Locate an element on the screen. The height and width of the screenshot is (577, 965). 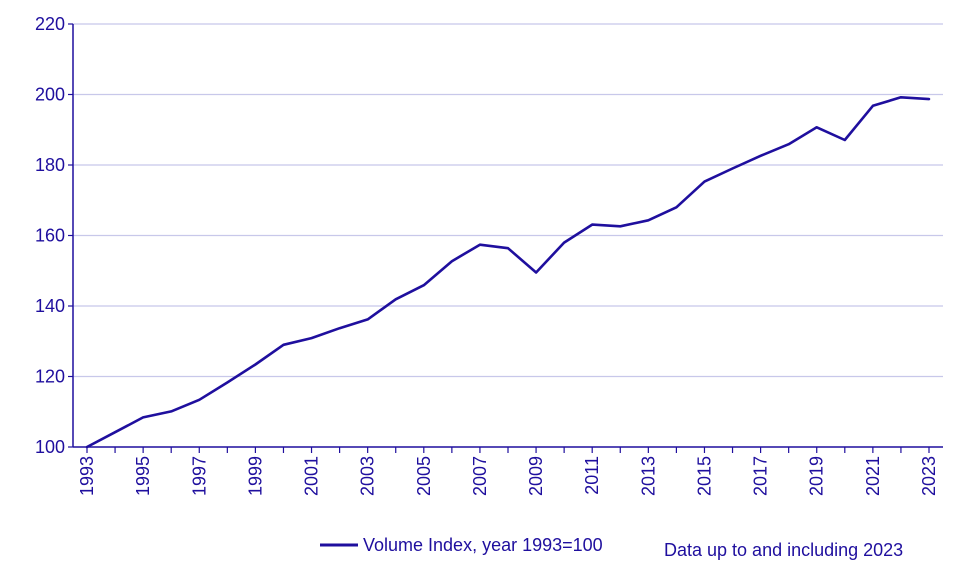
y-tick-label-140: 140 is located at coordinates (50, 306).